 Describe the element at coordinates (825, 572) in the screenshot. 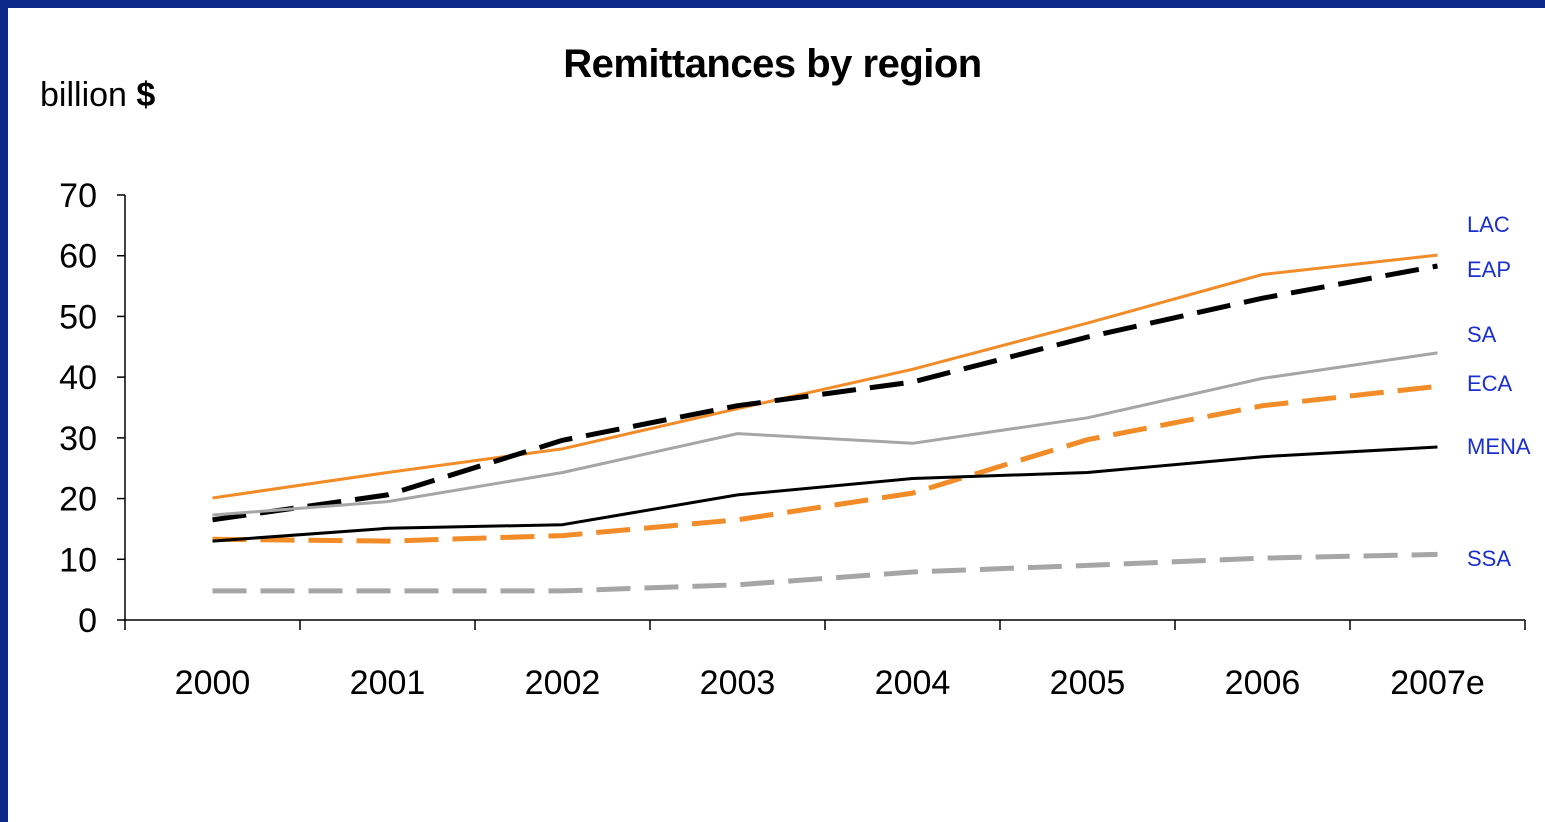

I see `series-line-ssa` at that location.